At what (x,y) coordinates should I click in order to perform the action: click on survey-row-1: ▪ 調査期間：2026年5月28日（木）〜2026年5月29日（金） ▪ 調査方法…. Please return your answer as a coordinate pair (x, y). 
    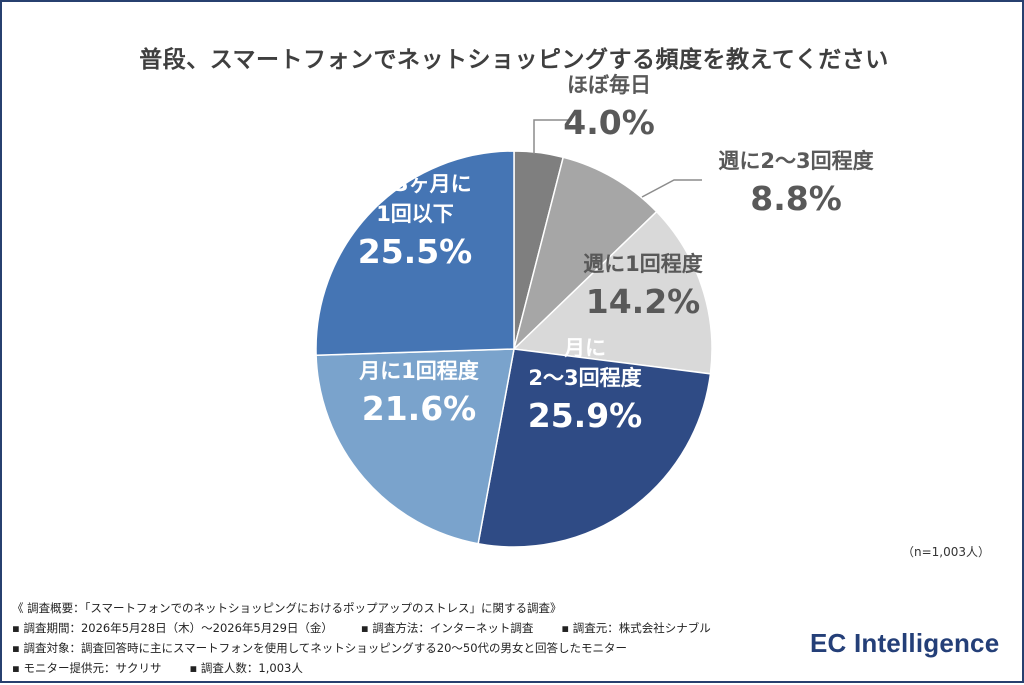
    Looking at the image, I should click on (402, 628).